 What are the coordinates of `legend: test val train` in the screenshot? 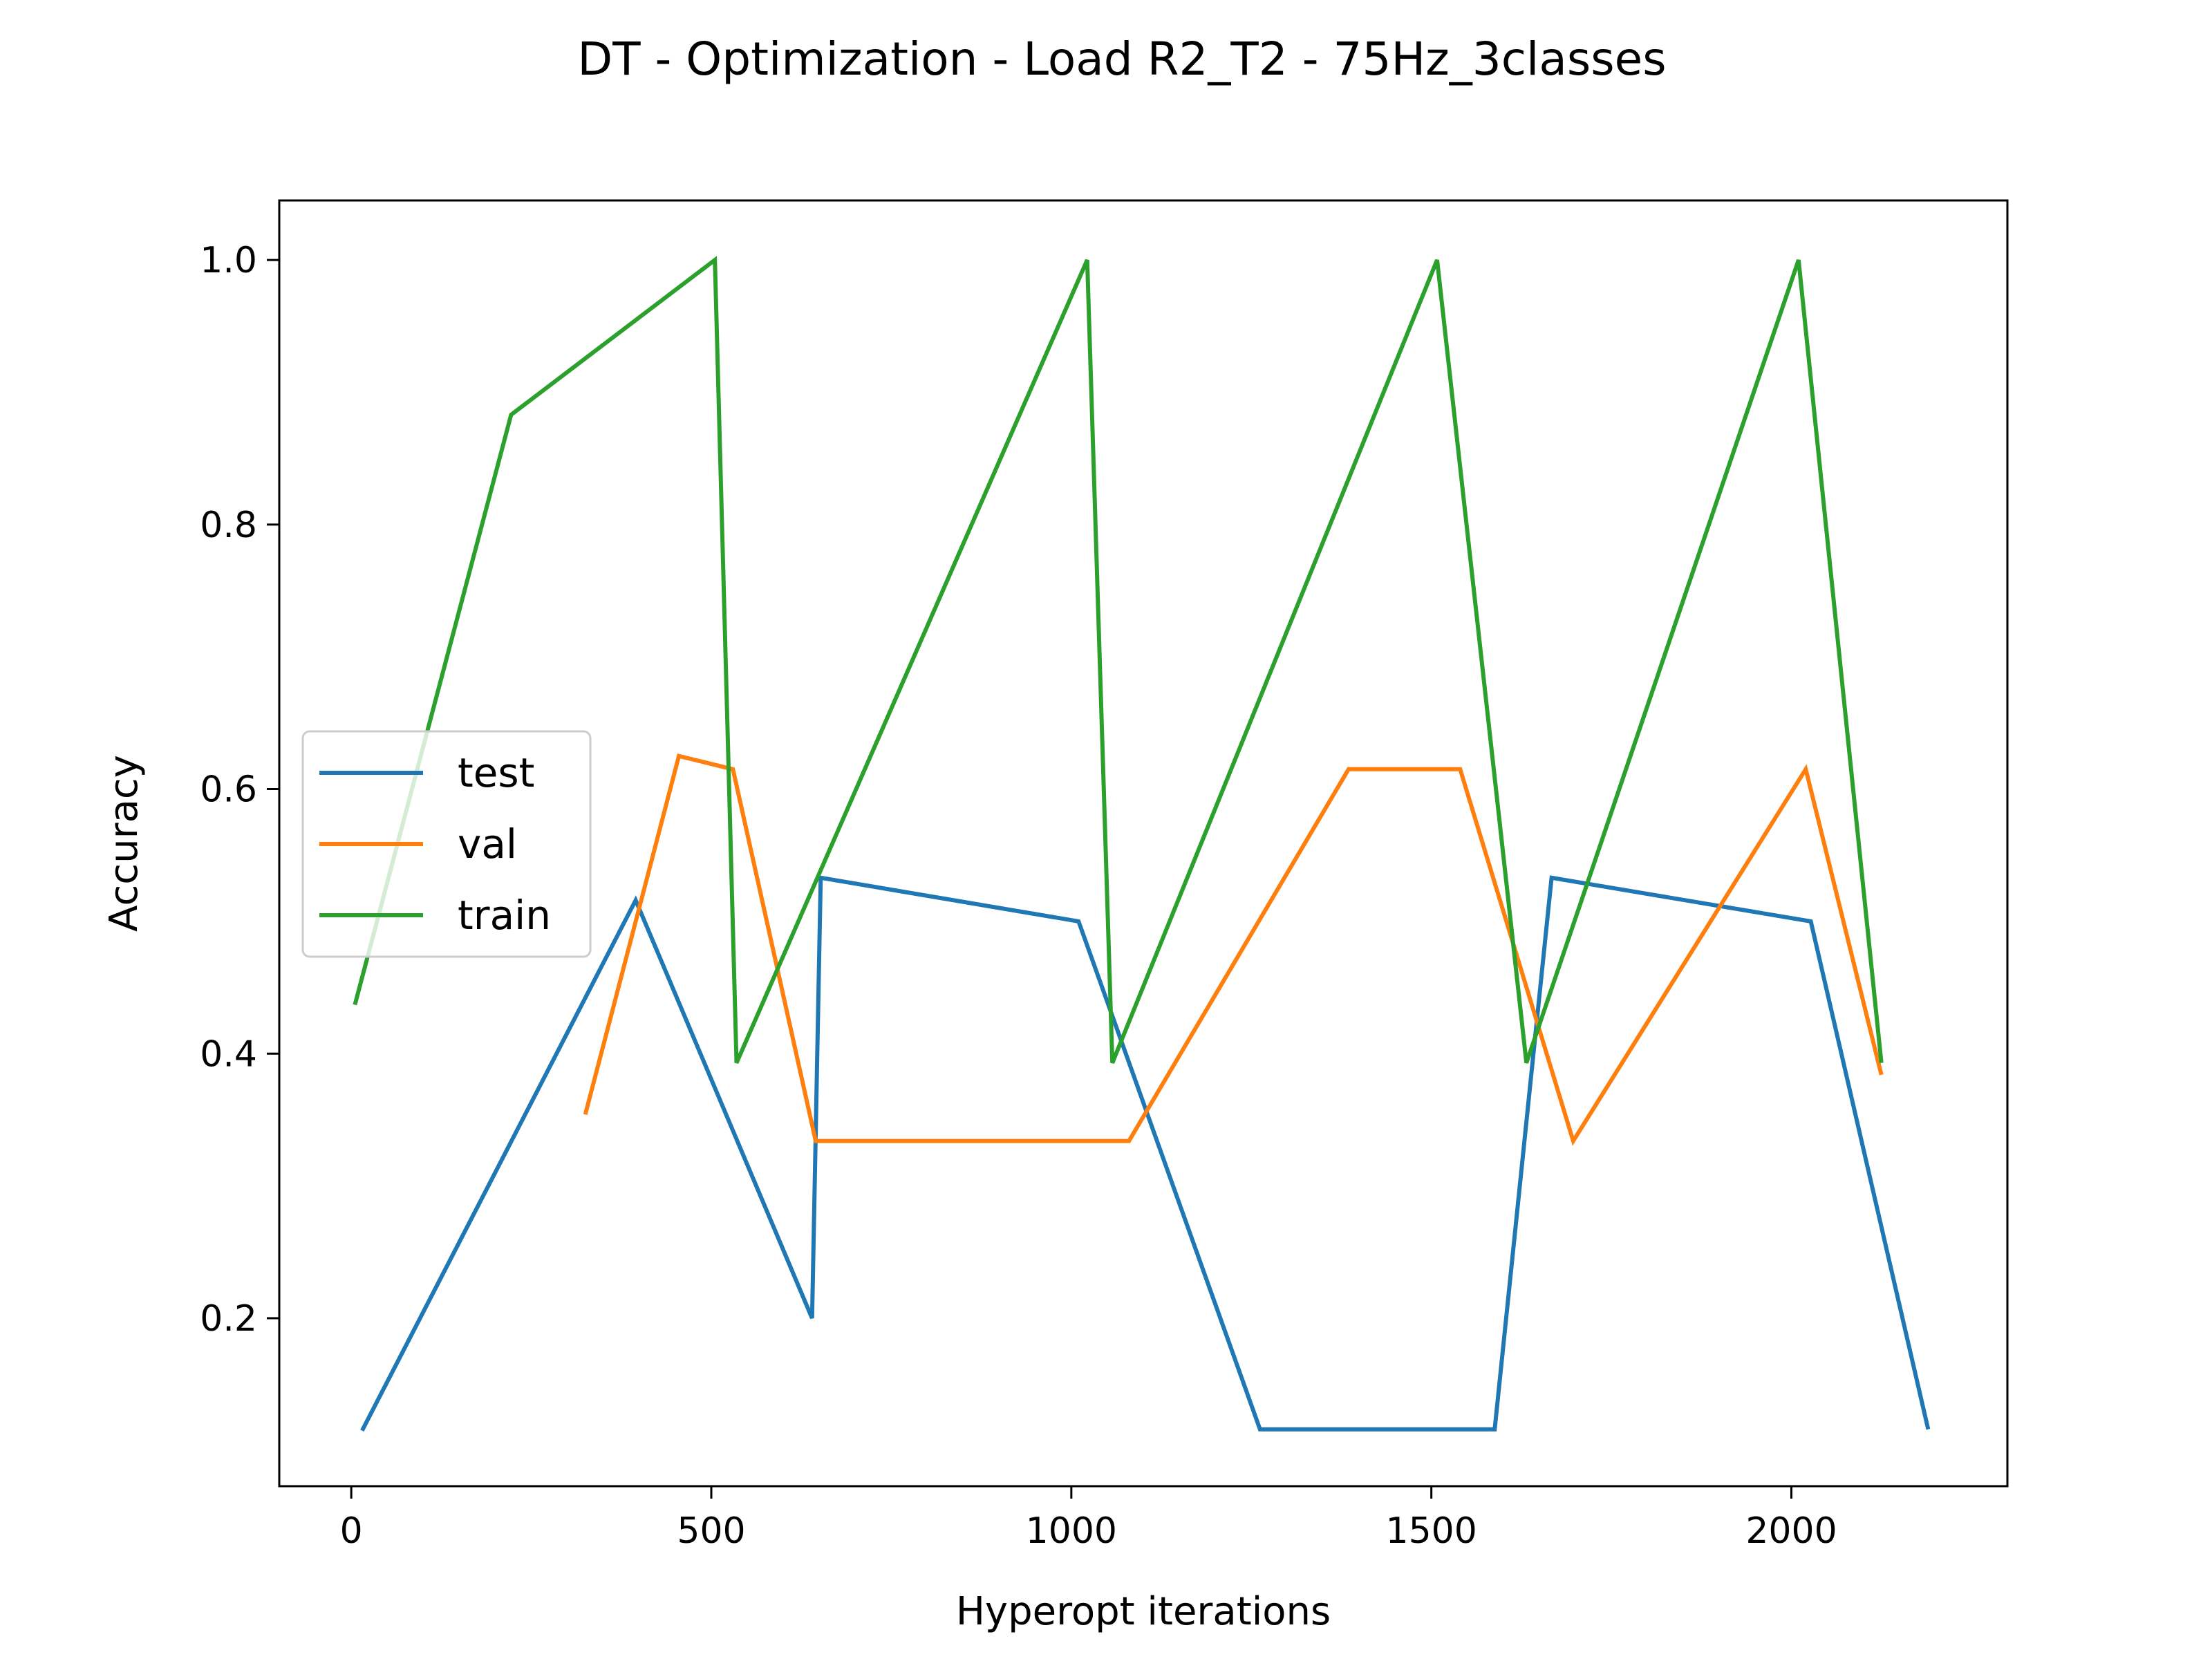 It's located at (446, 844).